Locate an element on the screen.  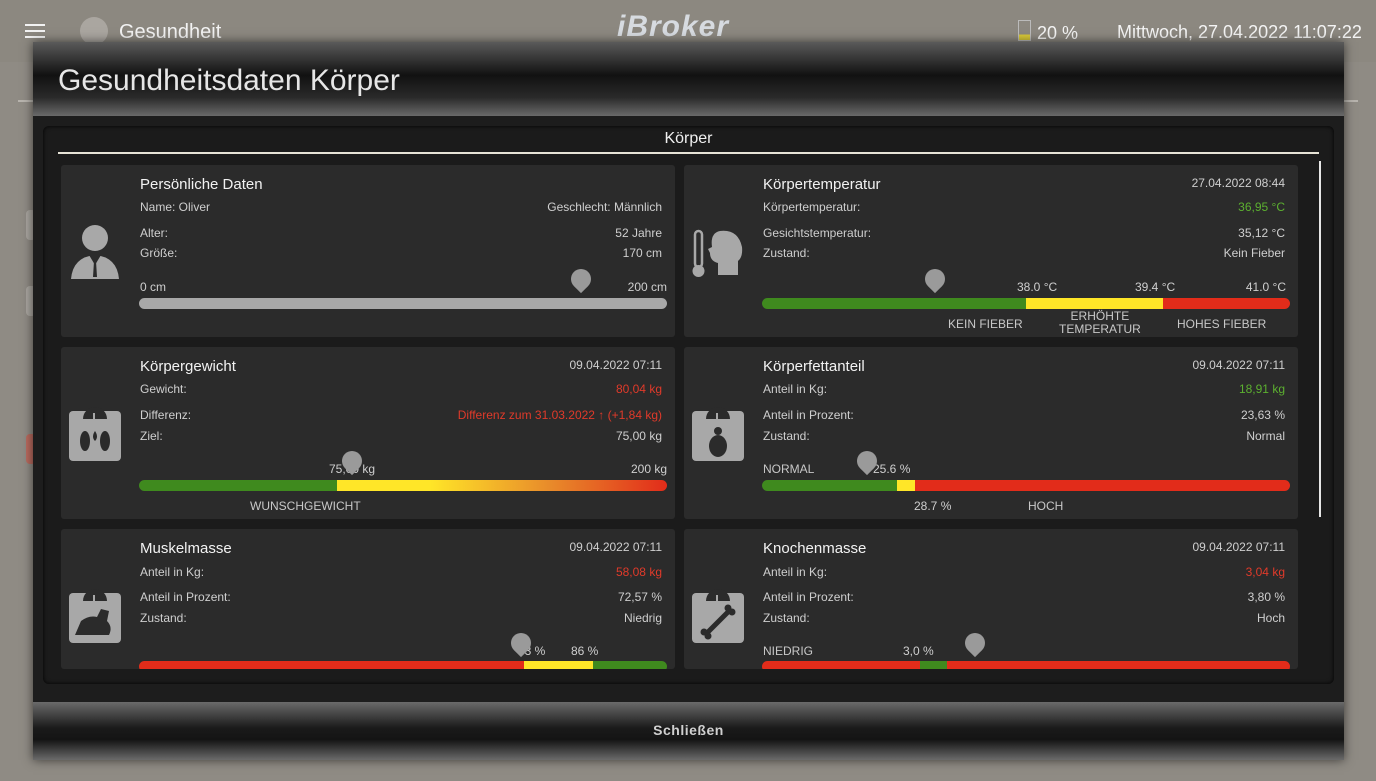
panel-title: Körper is located at coordinates (688, 138).